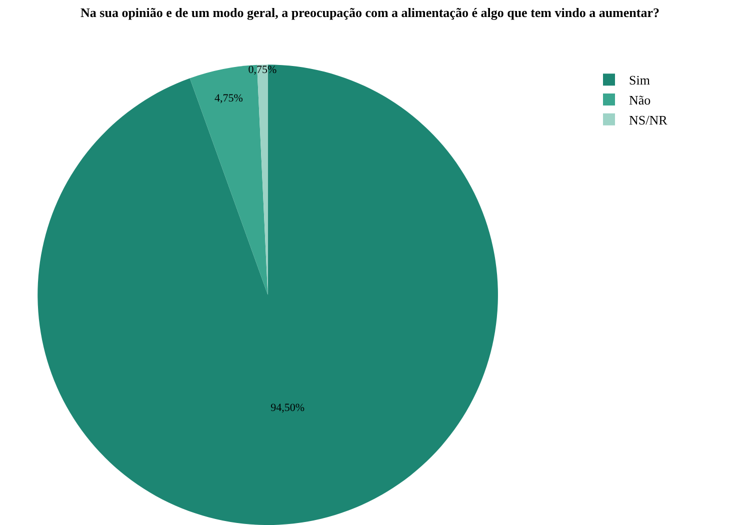 This screenshot has width=740, height=525. I want to click on legend-label: Não, so click(640, 100).